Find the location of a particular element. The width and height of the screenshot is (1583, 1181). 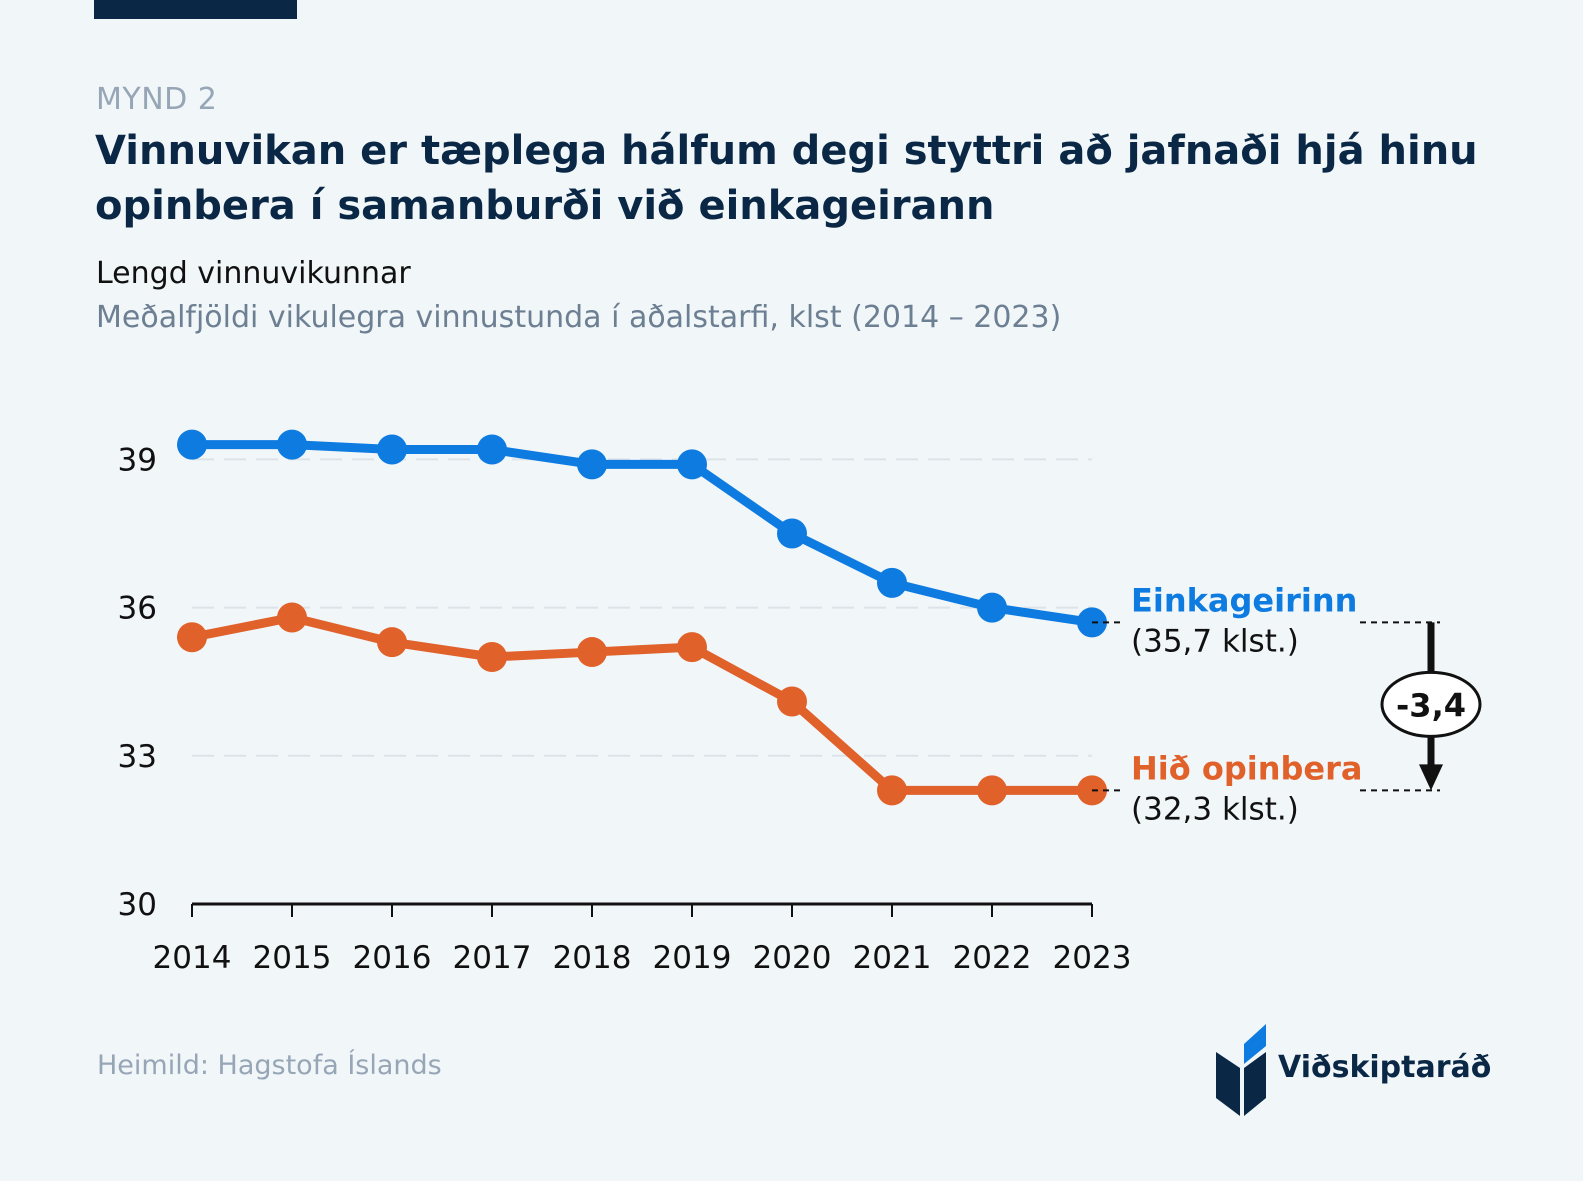

x-tick-label: 2019 is located at coordinates (692, 958).